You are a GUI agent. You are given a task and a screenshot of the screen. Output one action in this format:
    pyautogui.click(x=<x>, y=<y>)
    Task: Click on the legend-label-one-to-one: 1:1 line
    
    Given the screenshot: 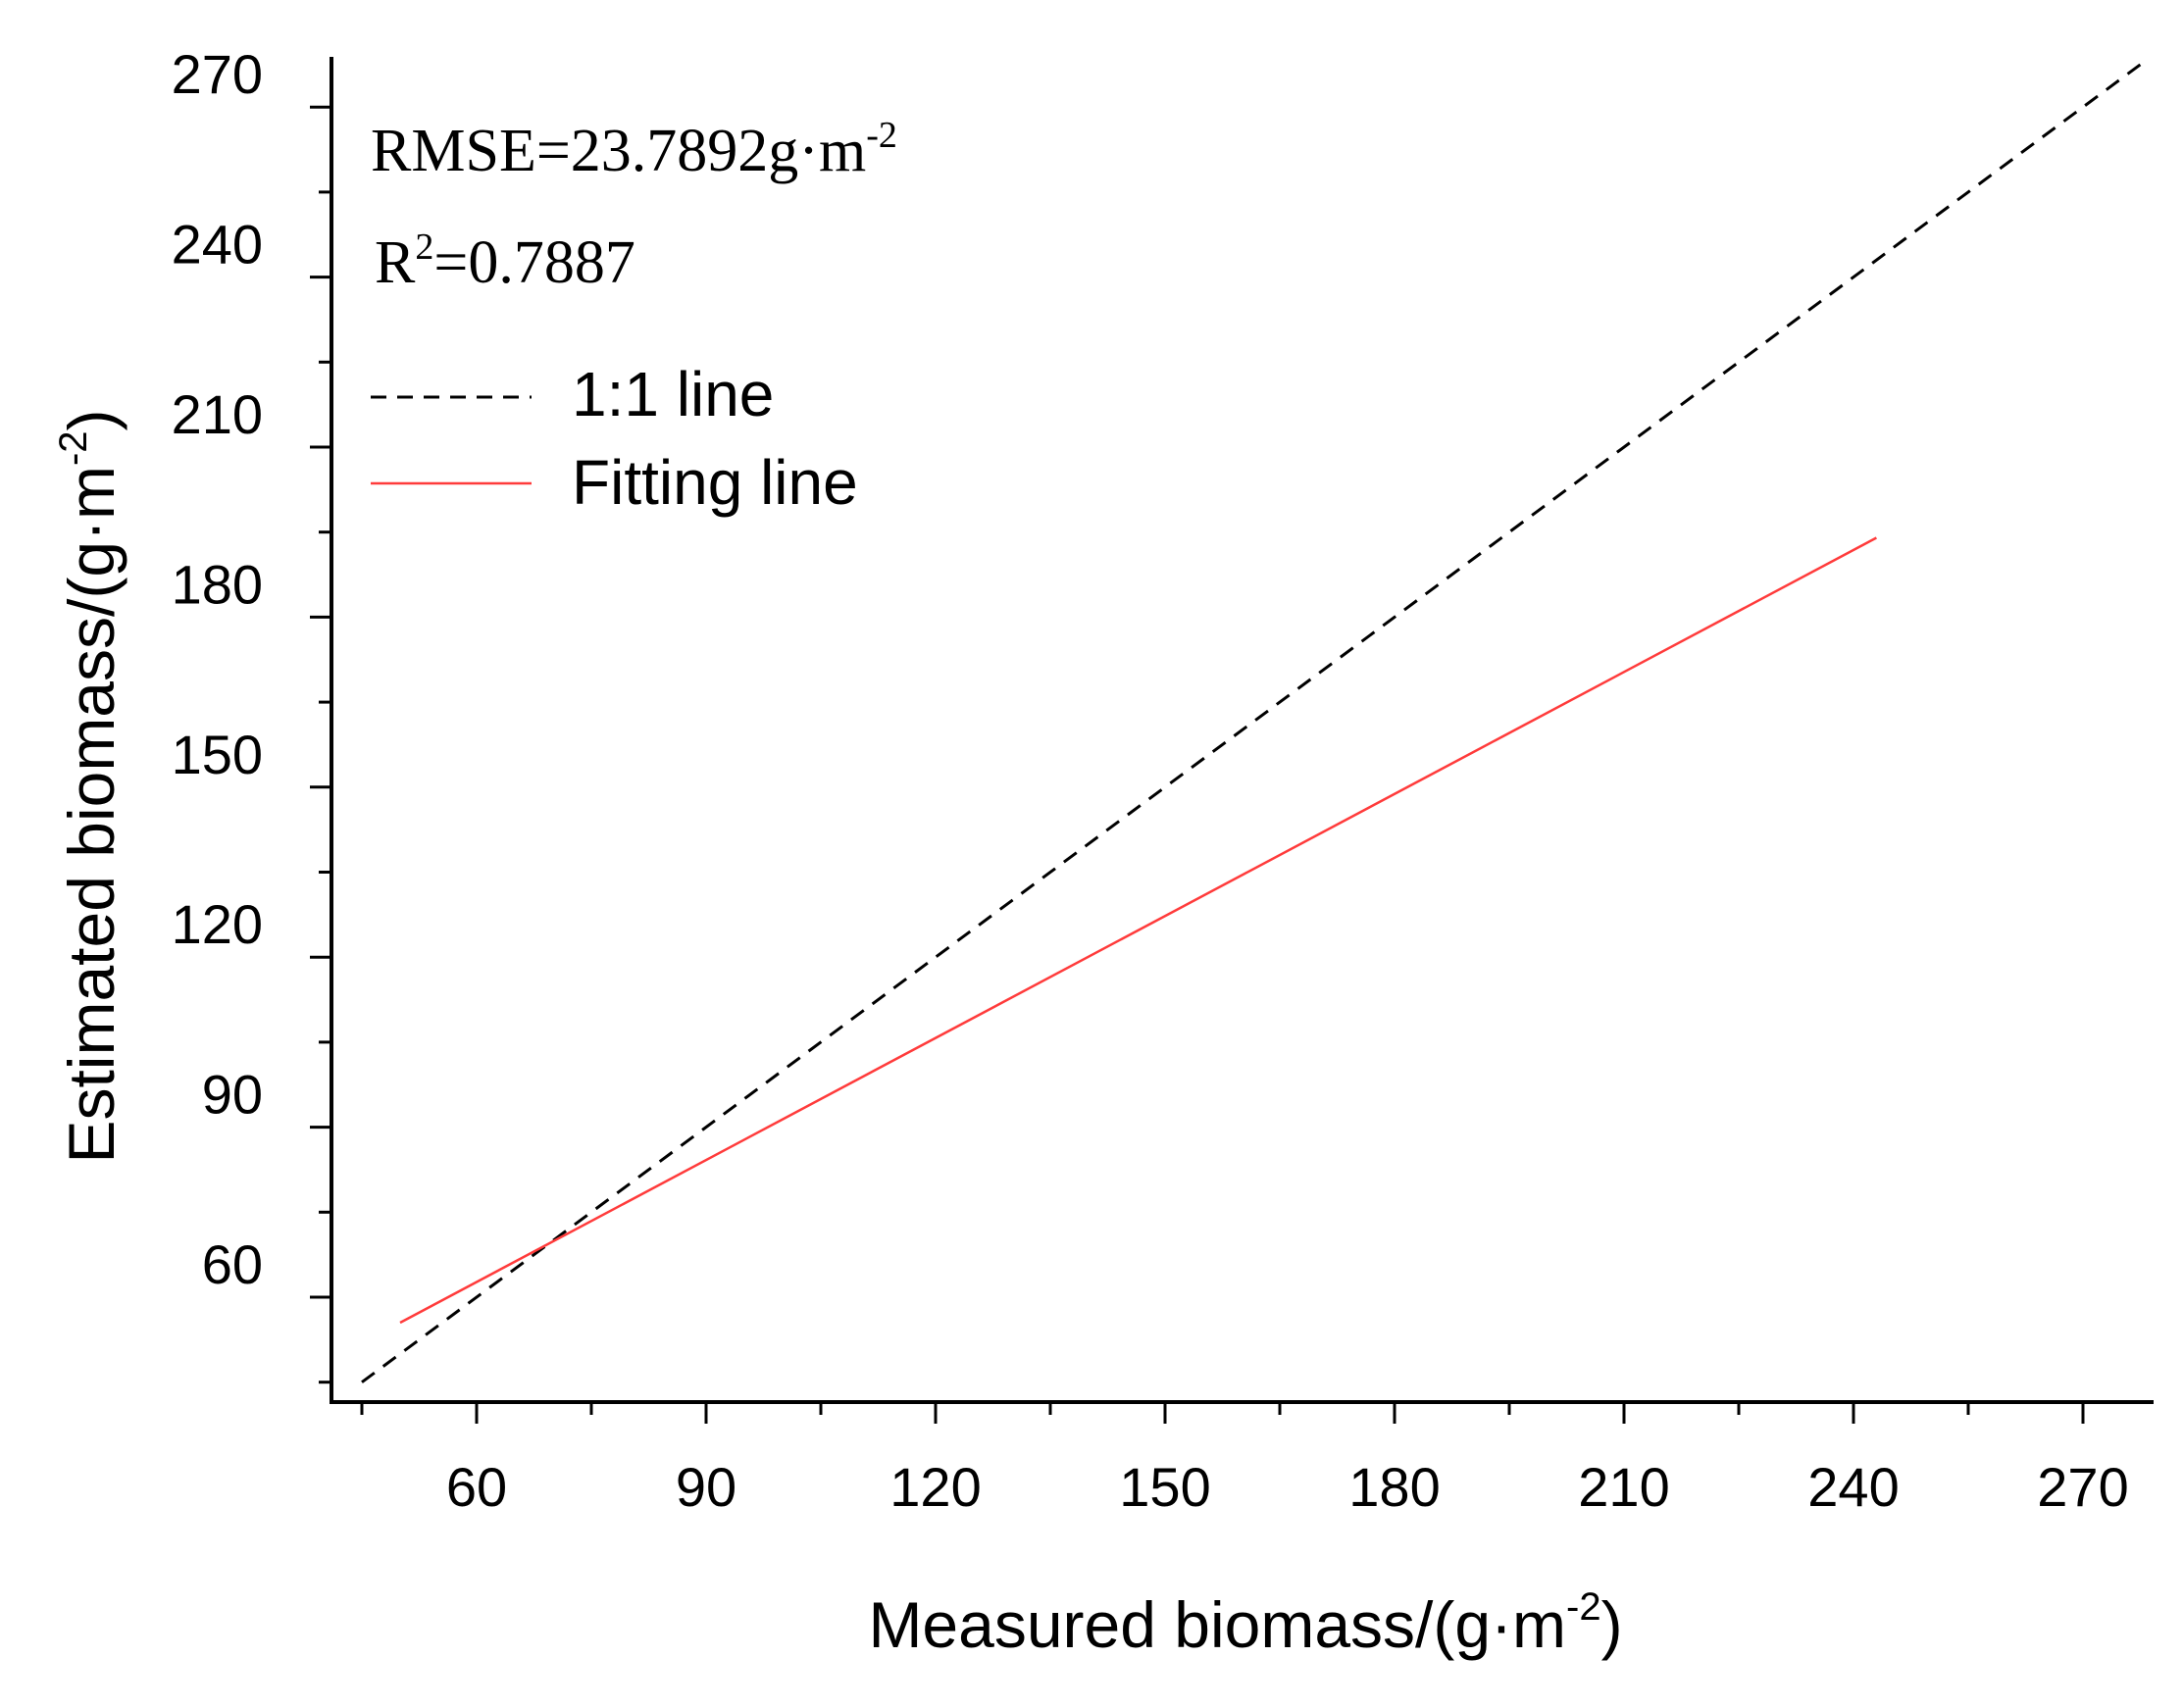 What is the action you would take?
    pyautogui.click(x=673, y=394)
    